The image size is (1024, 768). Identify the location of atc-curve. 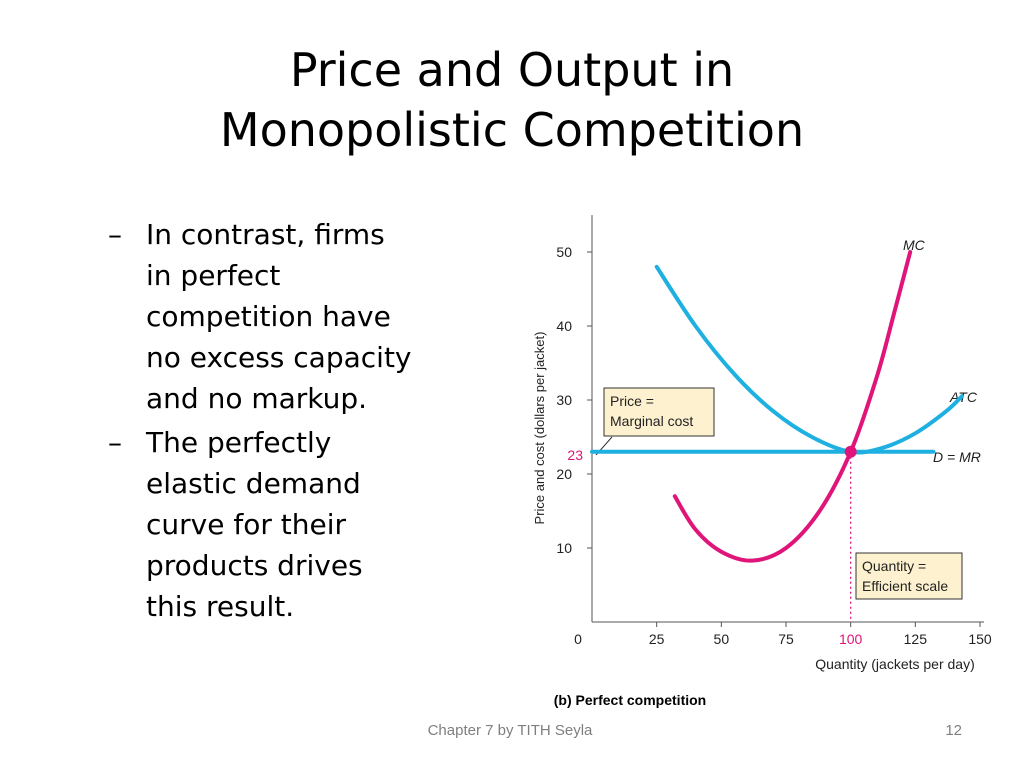
(809, 359).